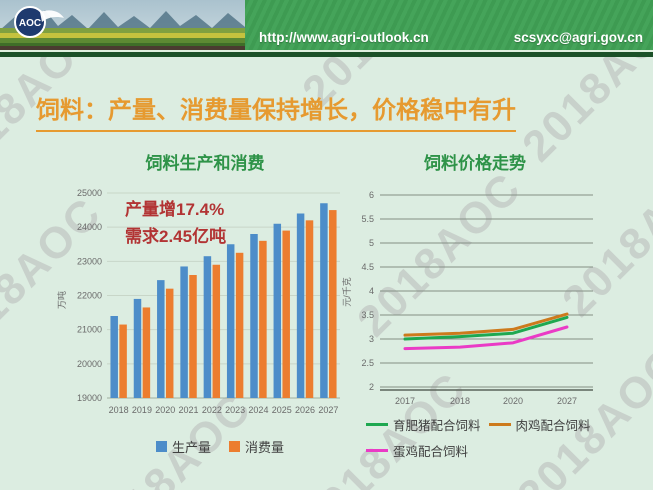  What do you see at coordinates (508, 437) in the screenshot?
I see `line-chart-legend: 育肥猪配合饲料 肉鸡配合饲料蛋鸡配合饲料` at bounding box center [508, 437].